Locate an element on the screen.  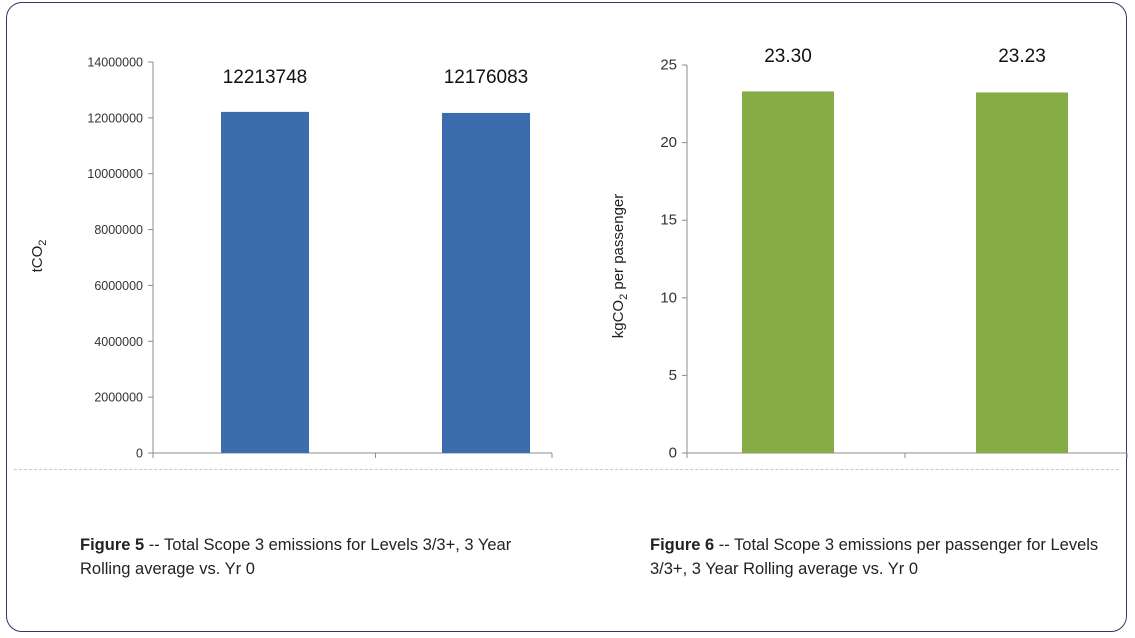
y-tick-label: 6000000 is located at coordinates (118, 286).